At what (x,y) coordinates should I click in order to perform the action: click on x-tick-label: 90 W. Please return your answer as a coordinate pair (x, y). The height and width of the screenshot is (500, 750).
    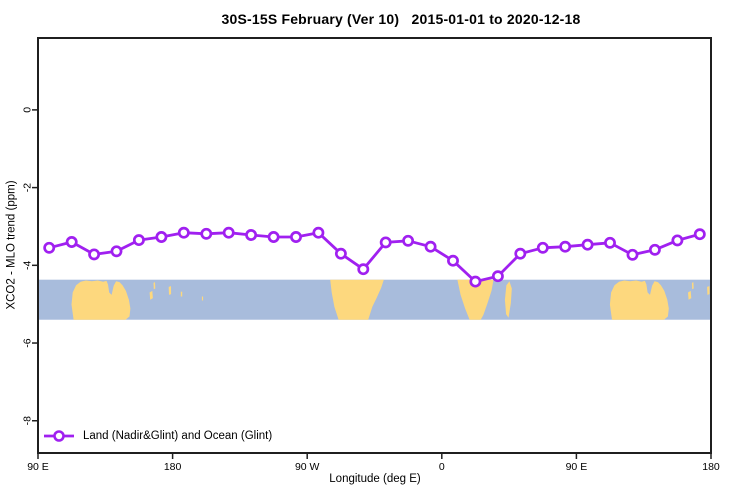
    Looking at the image, I should click on (307, 467).